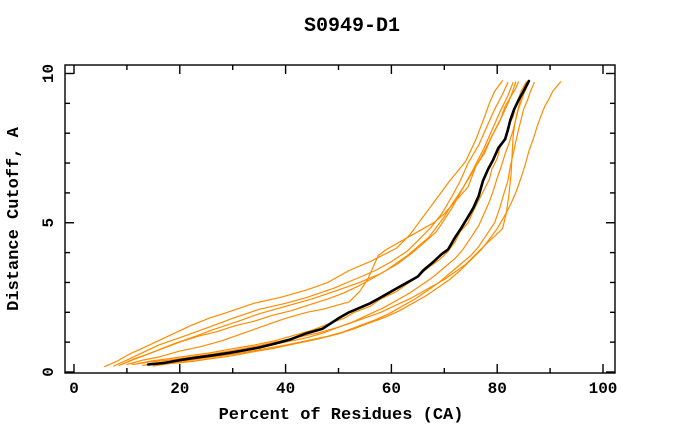  What do you see at coordinates (179, 389) in the screenshot?
I see `x-tick-label: 20` at bounding box center [179, 389].